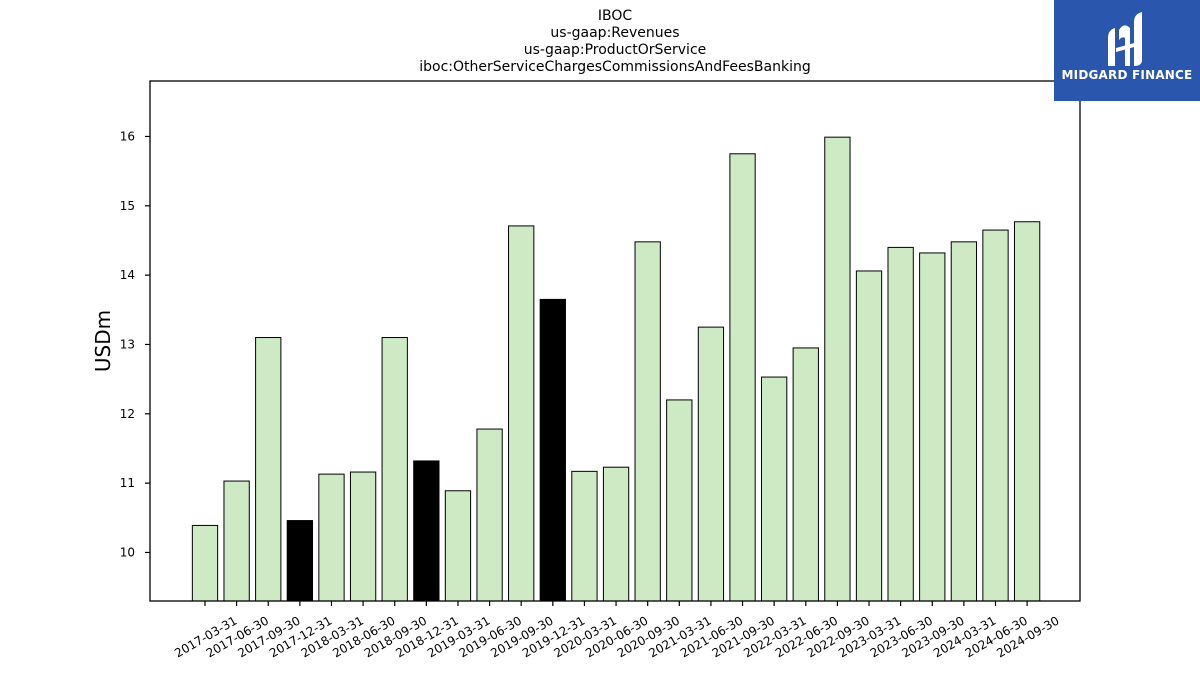  I want to click on y-tick-label: 15, so click(127, 206).